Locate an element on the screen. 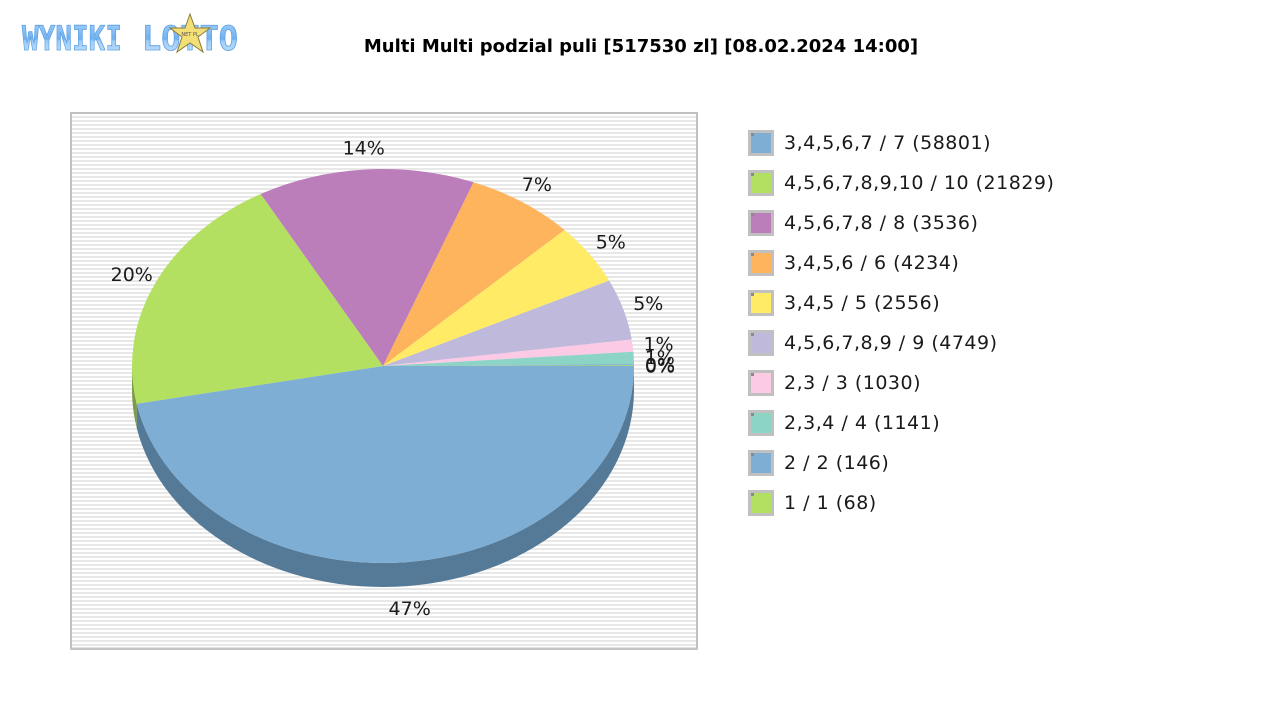 The image size is (1280, 720). legend-item: 3,4,5 / 5 (2556) is located at coordinates (901, 303).